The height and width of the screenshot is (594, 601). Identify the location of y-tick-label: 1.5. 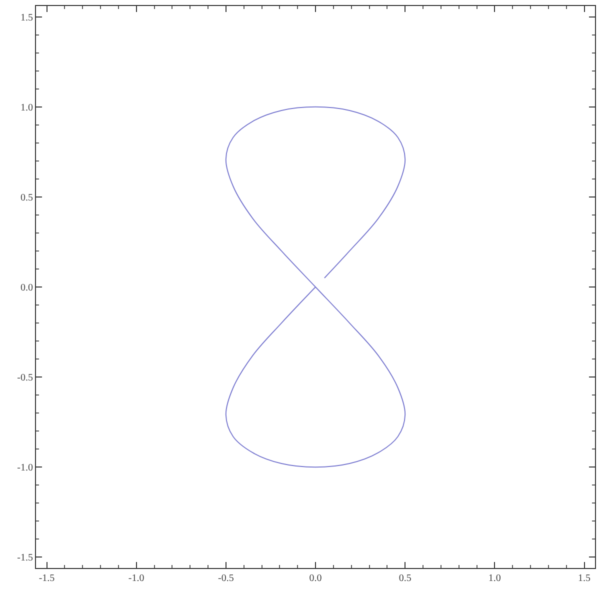
(26, 18).